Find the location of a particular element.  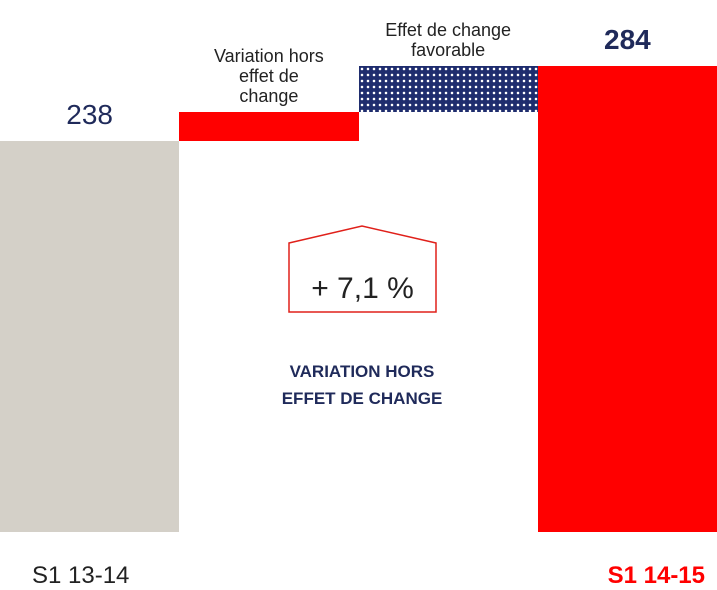

annotation-value: + 7,1 % is located at coordinates (362, 288).